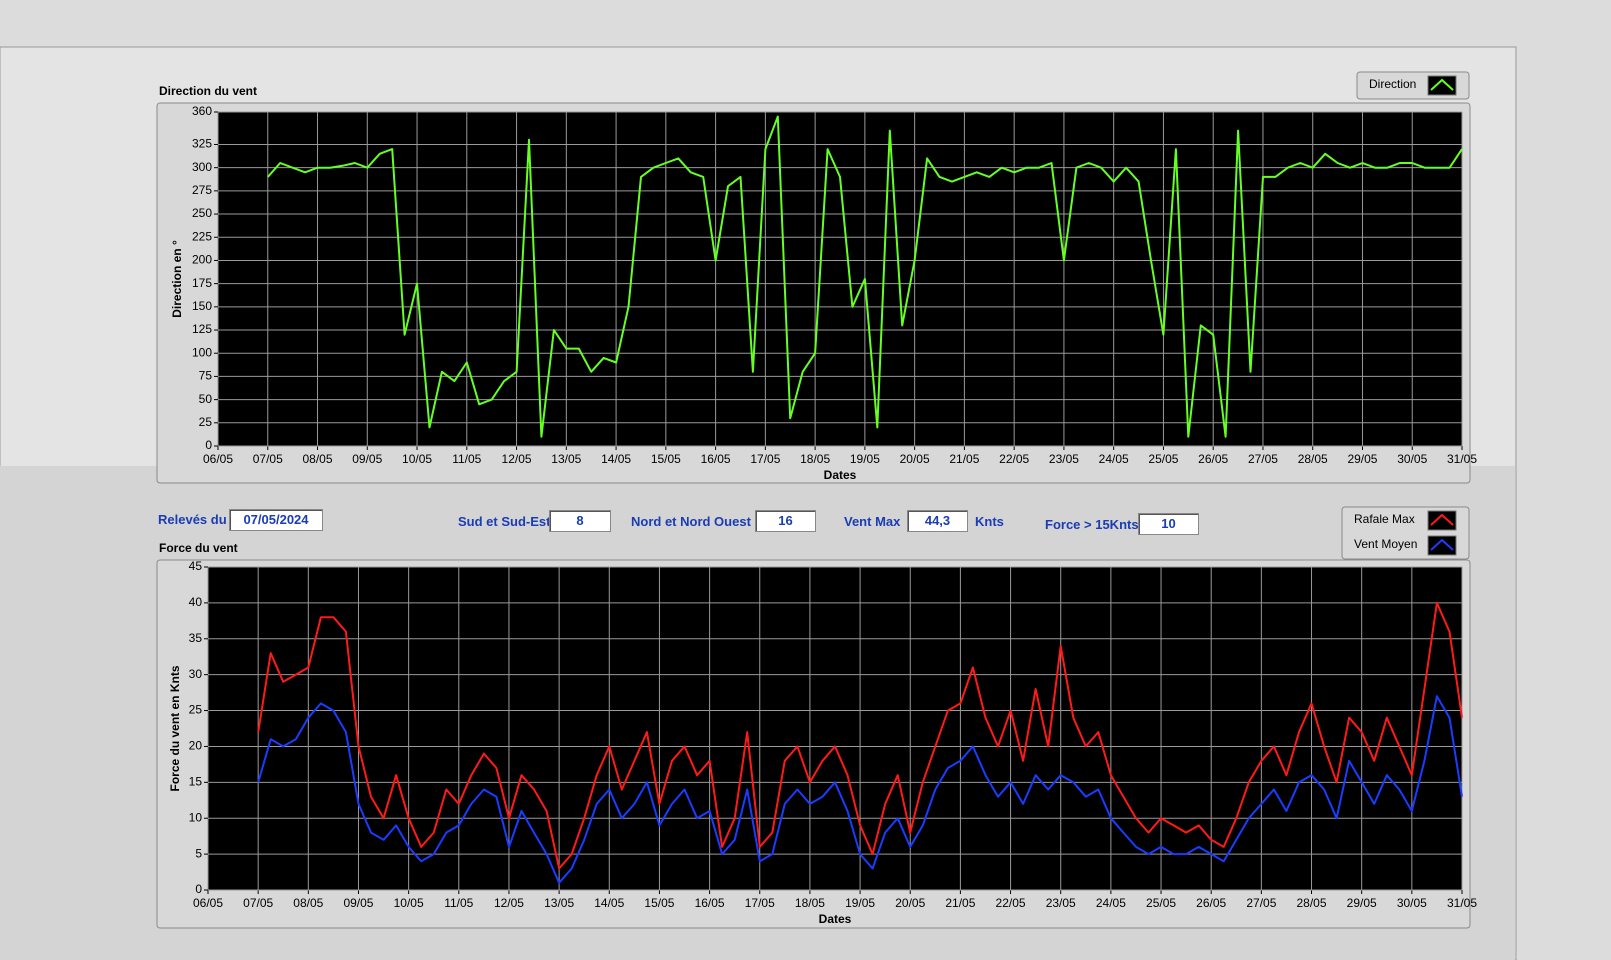  What do you see at coordinates (1412, 459) in the screenshot?
I see `x-tick-label: 30/05` at bounding box center [1412, 459].